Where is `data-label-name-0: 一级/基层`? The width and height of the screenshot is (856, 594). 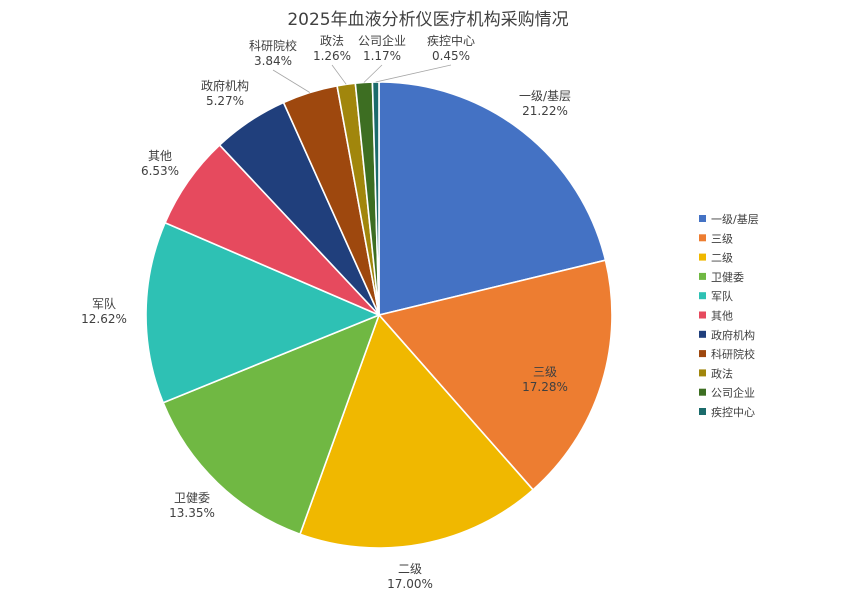 data-label-name-0: 一级/基层 is located at coordinates (545, 96).